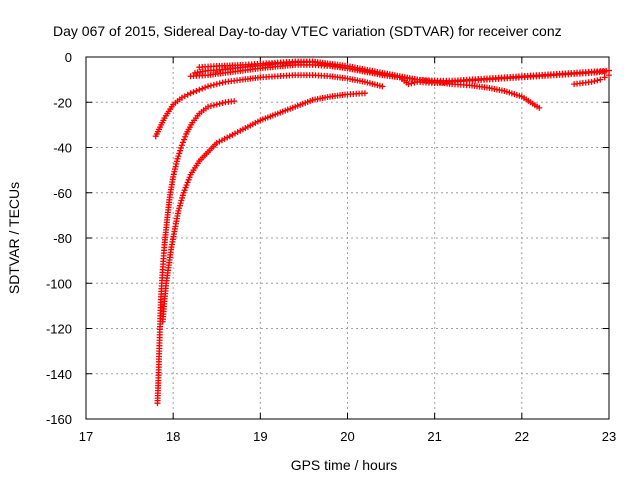 This screenshot has width=640, height=480. What do you see at coordinates (59, 374) in the screenshot?
I see `y-tick-label: -140` at bounding box center [59, 374].